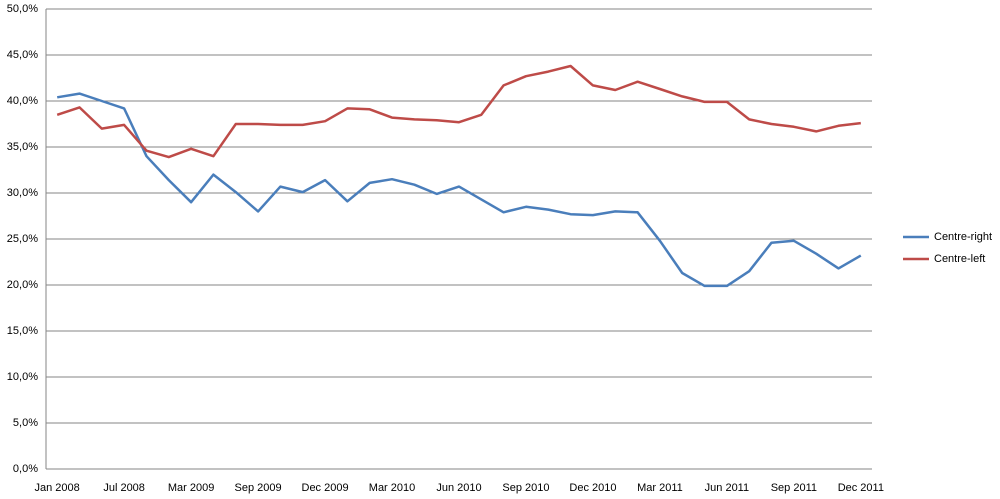  I want to click on y-tick-label: 0,0%, so click(25, 469).